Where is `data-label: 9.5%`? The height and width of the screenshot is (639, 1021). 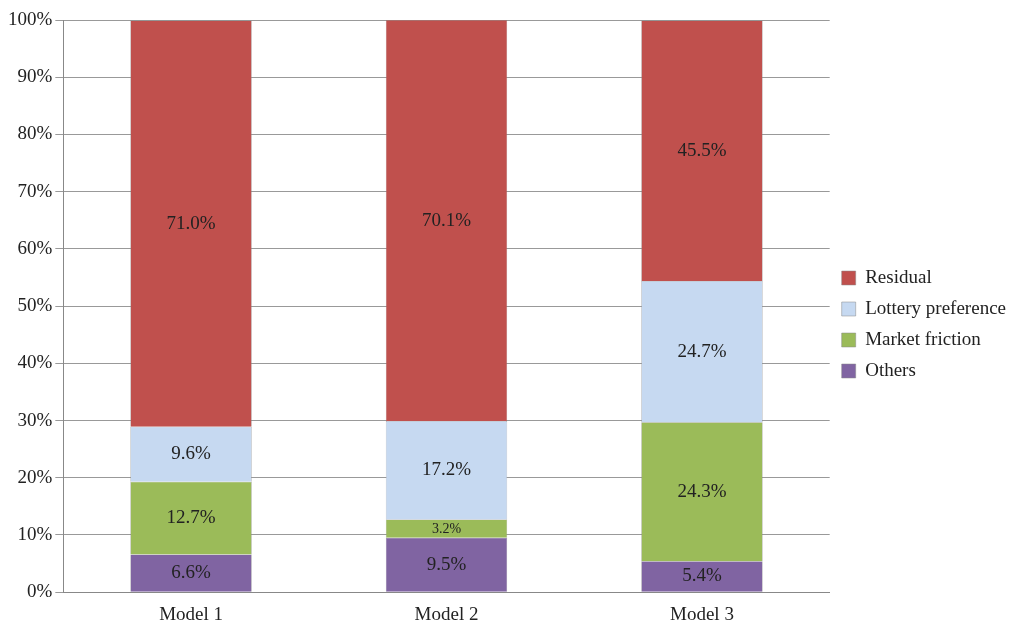 data-label: 9.5% is located at coordinates (446, 563).